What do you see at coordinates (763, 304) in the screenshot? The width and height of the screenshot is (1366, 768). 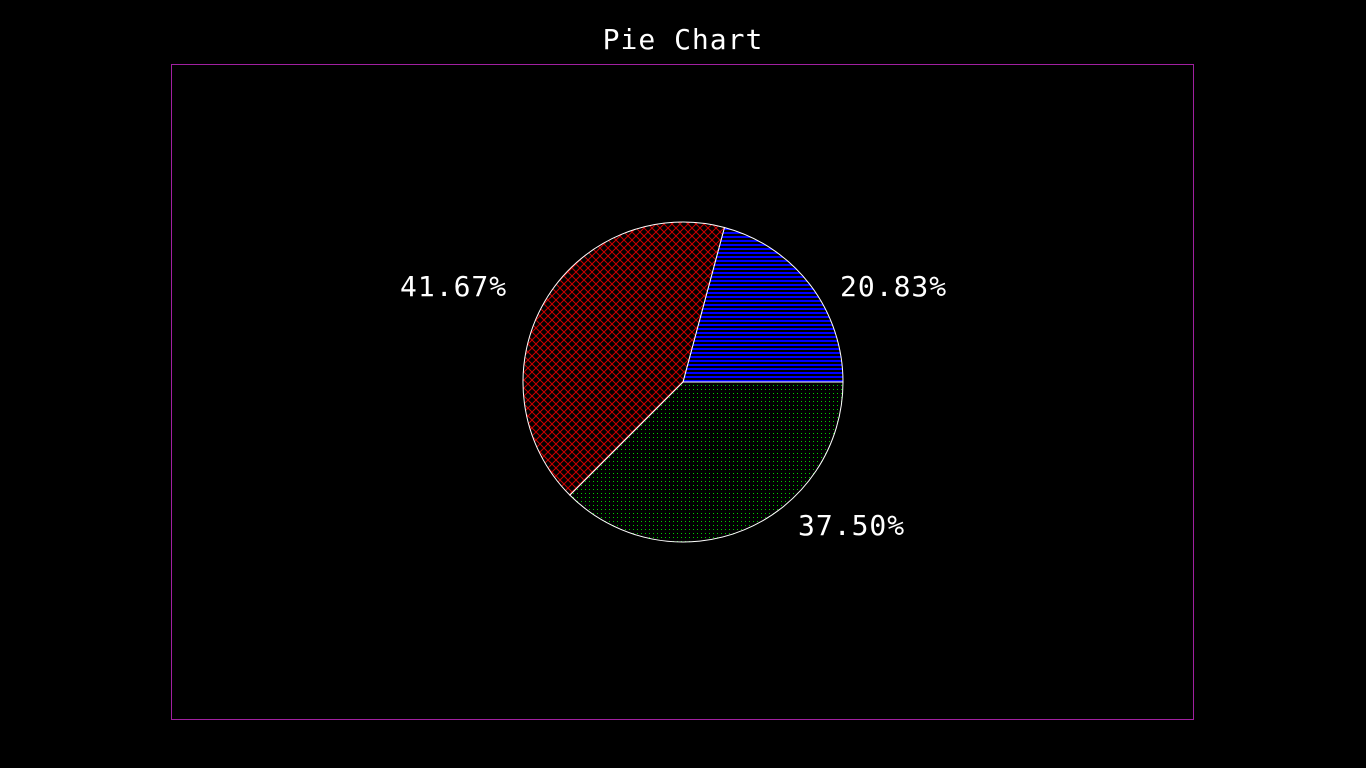 I see `pie-slice-blue` at bounding box center [763, 304].